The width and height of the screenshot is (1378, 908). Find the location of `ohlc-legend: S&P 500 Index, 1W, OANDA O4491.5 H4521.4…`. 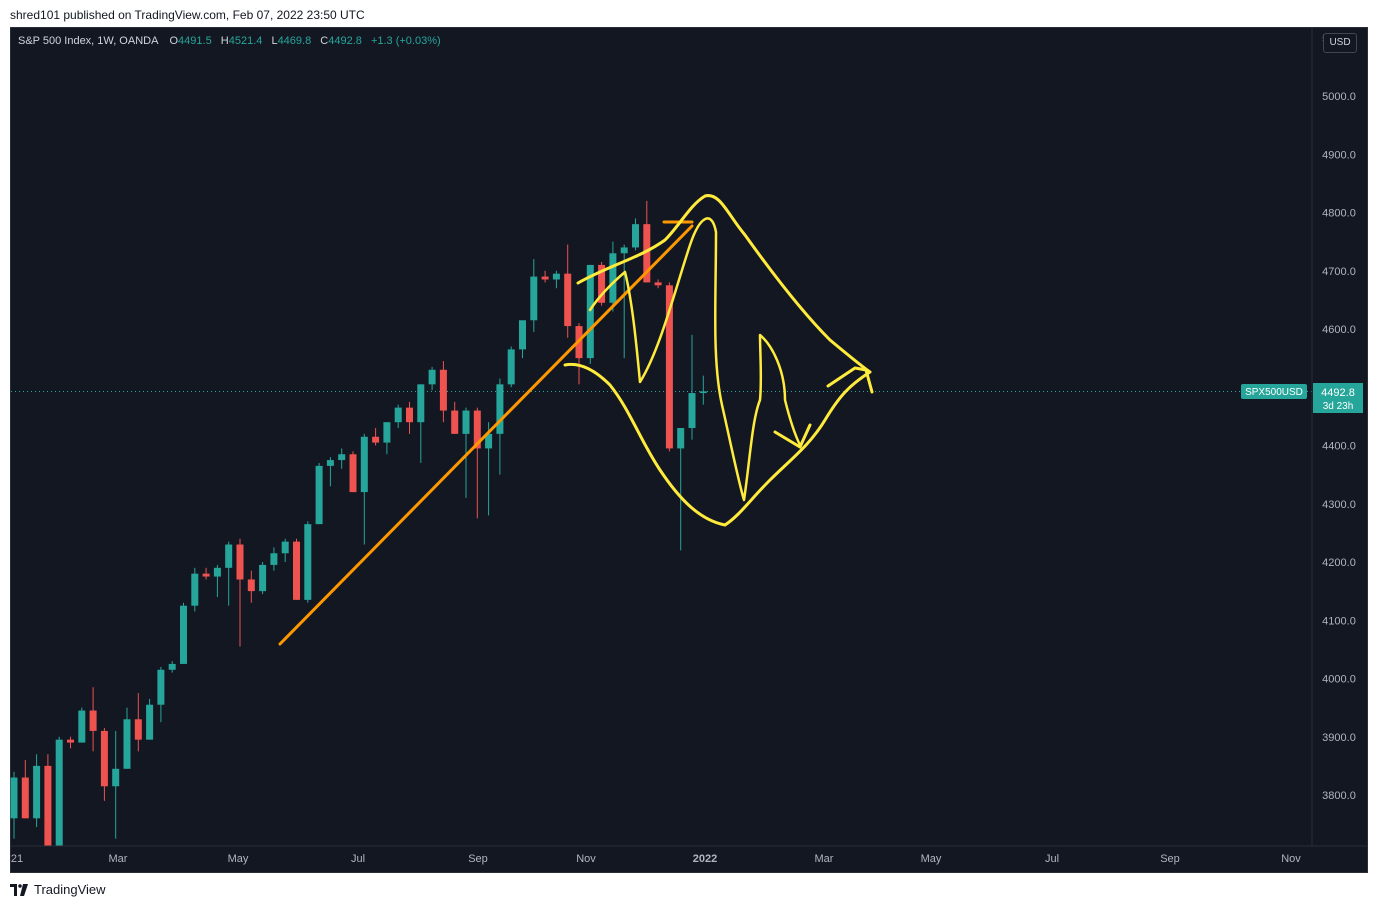

ohlc-legend: S&P 500 Index, 1W, OANDA O4491.5 H4521.4… is located at coordinates (232, 41).